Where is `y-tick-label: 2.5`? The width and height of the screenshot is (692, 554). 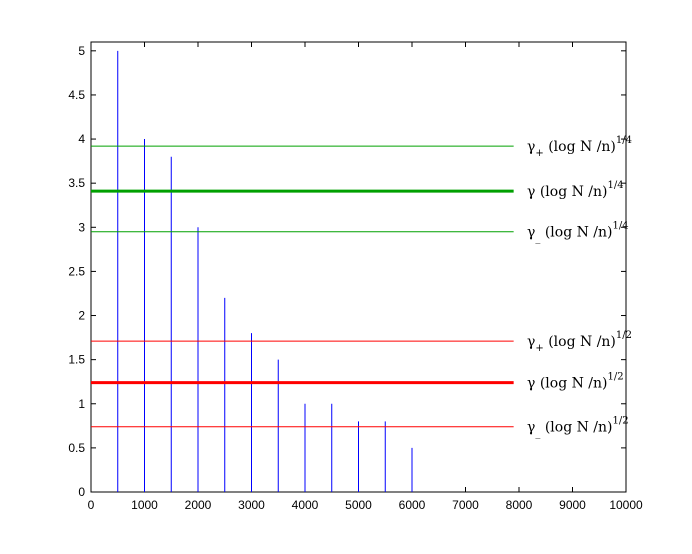 y-tick-label: 2.5 is located at coordinates (76, 271).